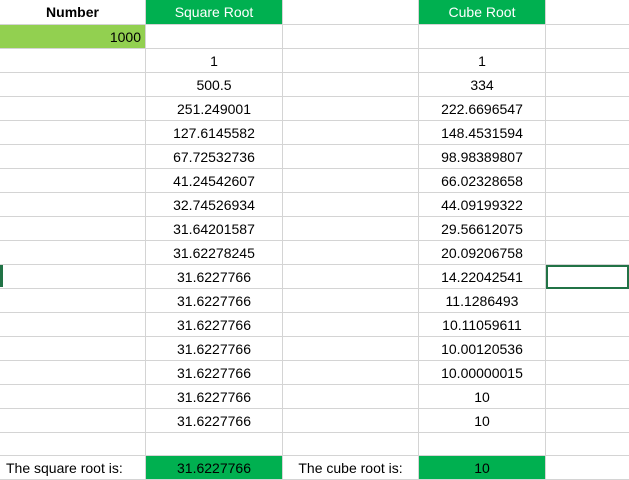 The image size is (629, 480). Describe the element at coordinates (214, 468) in the screenshot. I see `square-root-result-value: 31.6227766` at that location.